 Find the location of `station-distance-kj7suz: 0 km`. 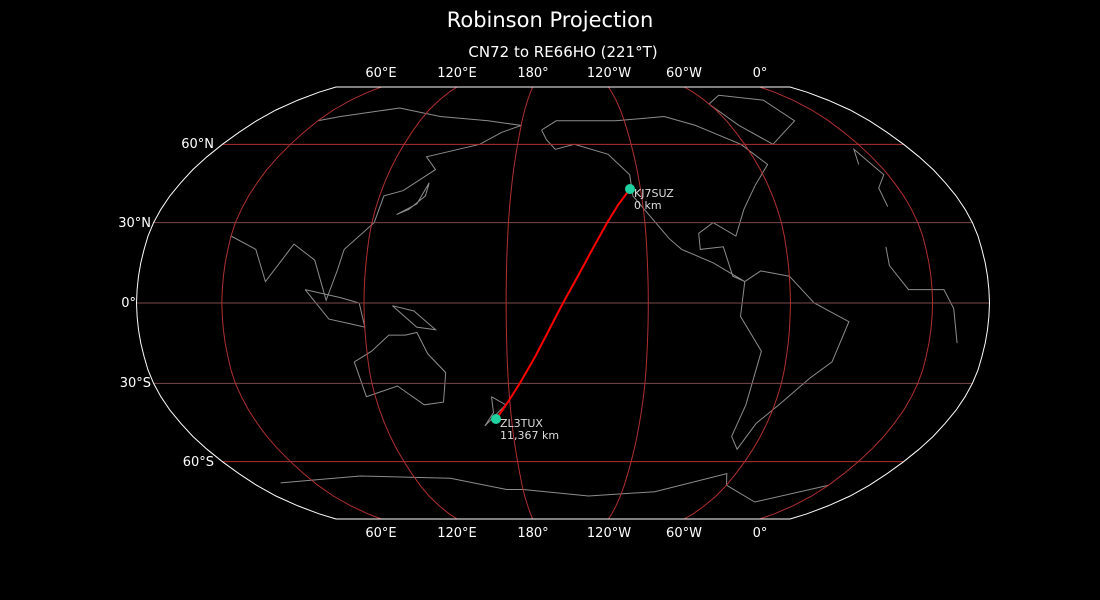

station-distance-kj7suz: 0 km is located at coordinates (648, 205).